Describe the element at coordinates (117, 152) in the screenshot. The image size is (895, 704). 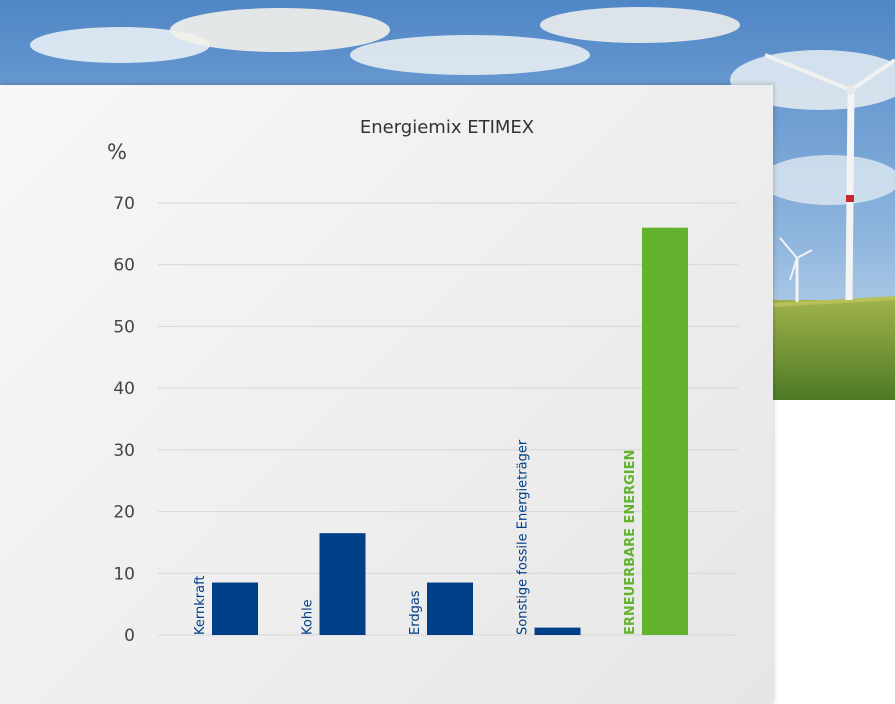
I see `y-axis-unit: %` at that location.